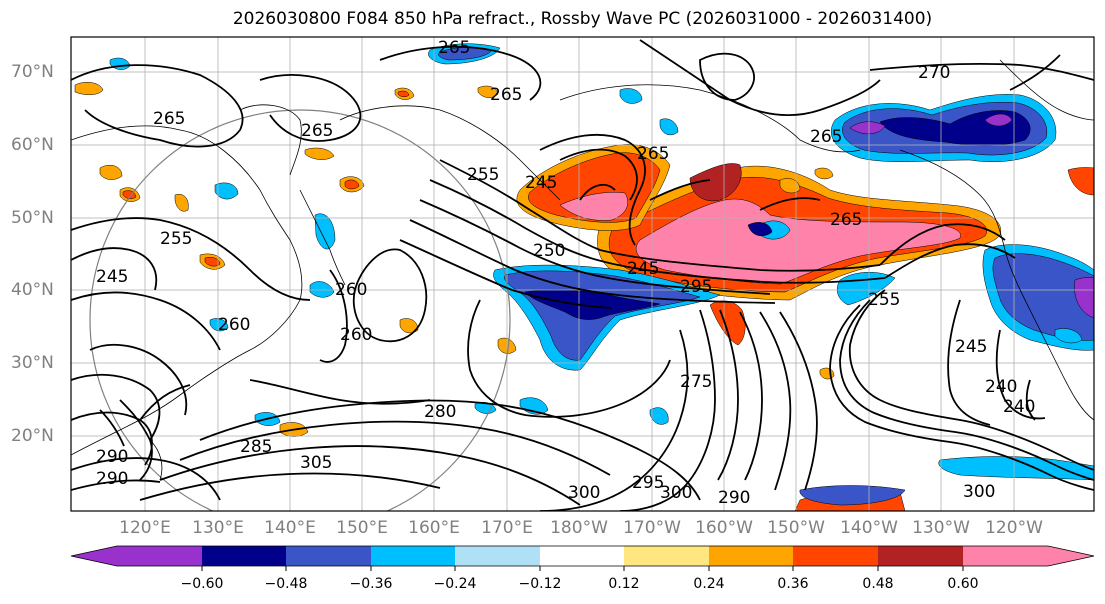  Describe the element at coordinates (549, 251) in the screenshot. I see `contour-label: 250` at that location.